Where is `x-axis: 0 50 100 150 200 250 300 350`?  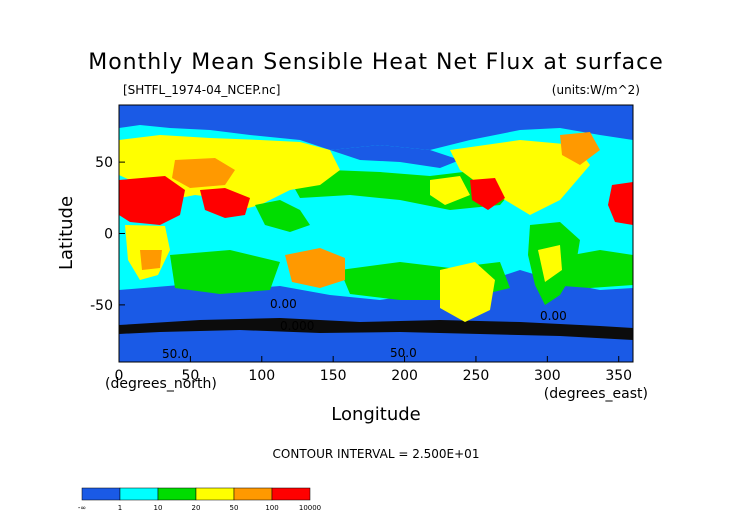 x-axis: 0 50 100 150 200 250 300 350 is located at coordinates (373, 370).